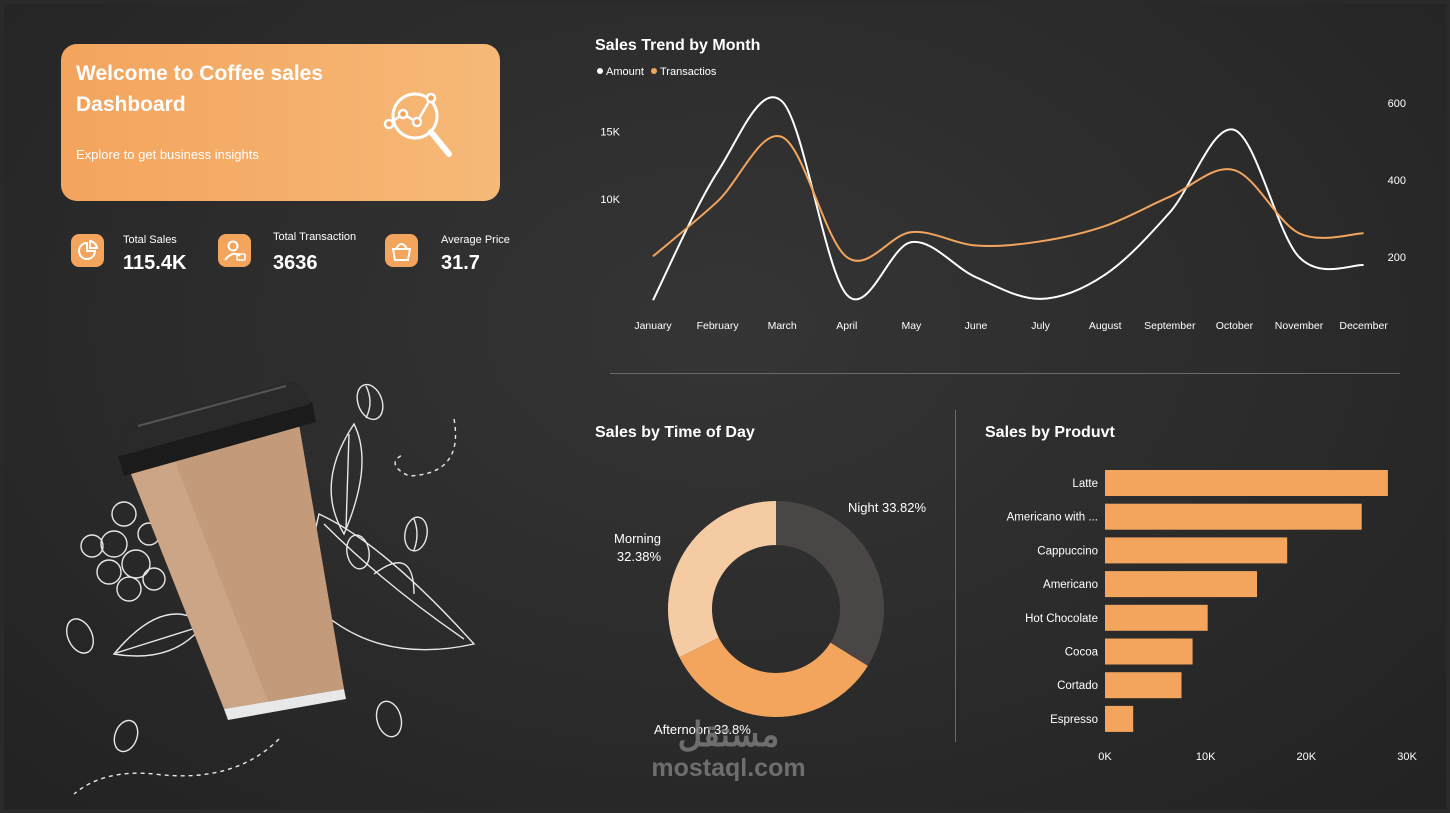  Describe the element at coordinates (417, 124) in the screenshot. I see `analytics-magnifier-icon` at that location.